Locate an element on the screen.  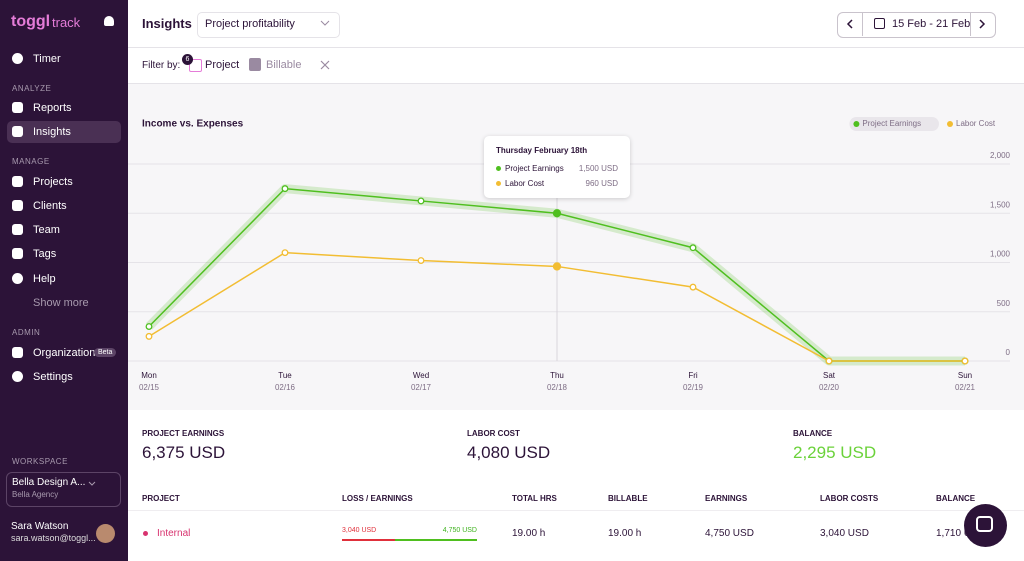
loss-label: 3,040 USD is located at coordinates (359, 530).